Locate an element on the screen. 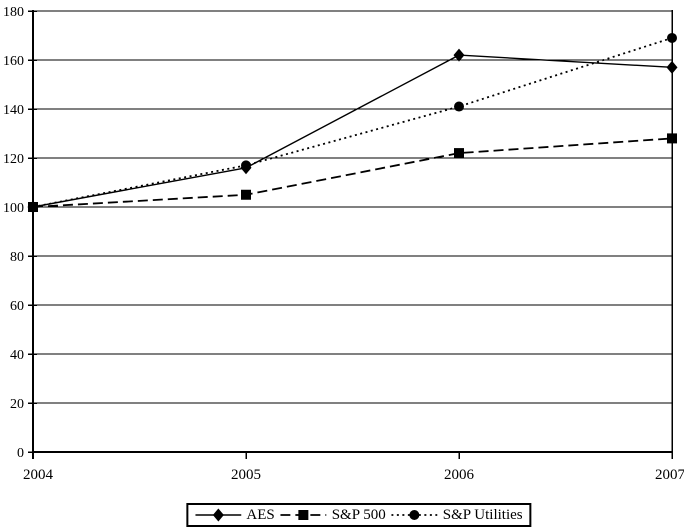 This screenshot has width=684, height=529. legend-label-sp-utilities: S&P Utilities is located at coordinates (482, 515).